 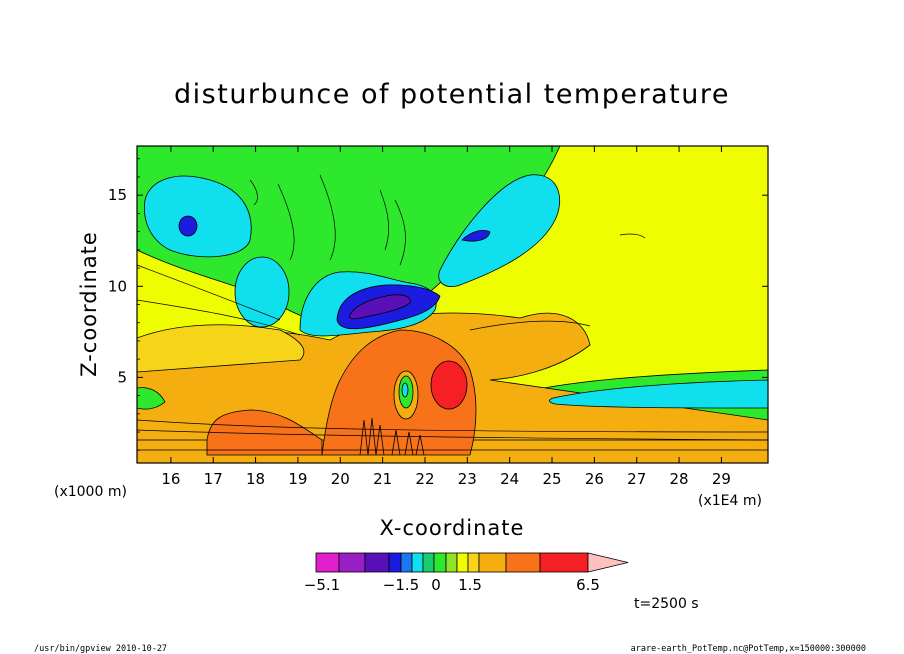 What do you see at coordinates (730, 501) in the screenshot?
I see `x-unit-label: (x1E4 m)` at bounding box center [730, 501].